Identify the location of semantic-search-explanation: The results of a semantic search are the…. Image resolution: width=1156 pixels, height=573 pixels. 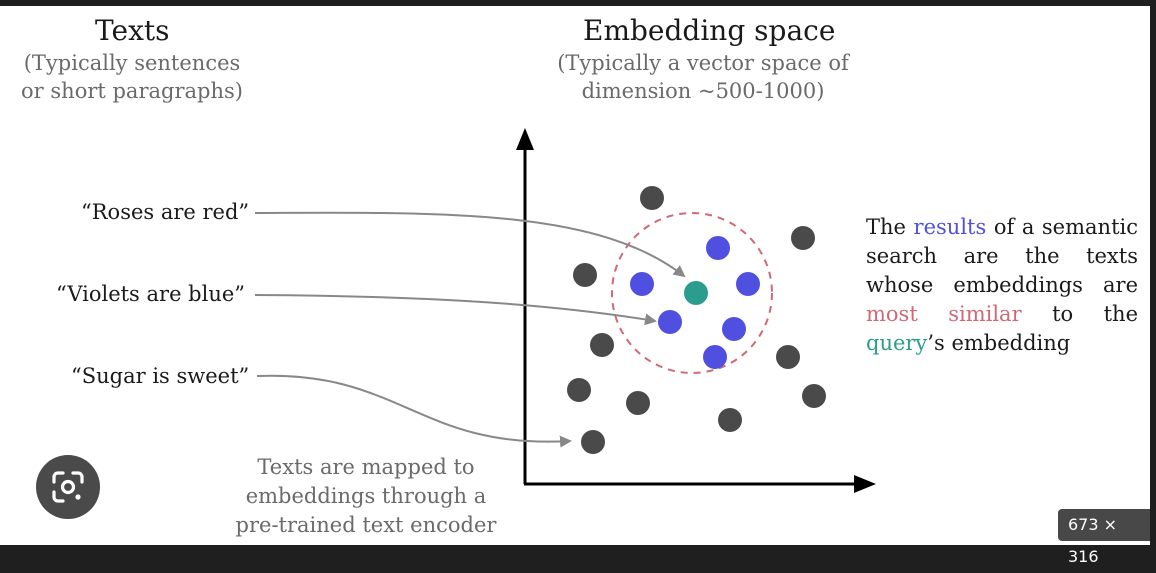
(1002, 285).